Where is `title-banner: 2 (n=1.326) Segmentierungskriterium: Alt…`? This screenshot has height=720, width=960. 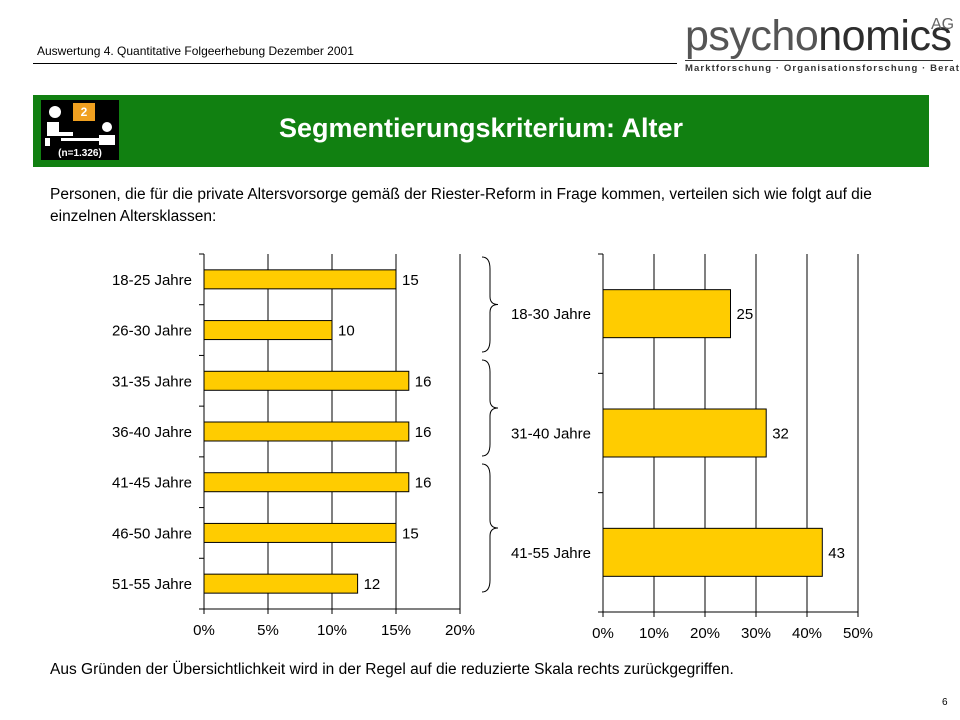
title-banner: 2 (n=1.326) Segmentierungskriterium: Alt… is located at coordinates (481, 131).